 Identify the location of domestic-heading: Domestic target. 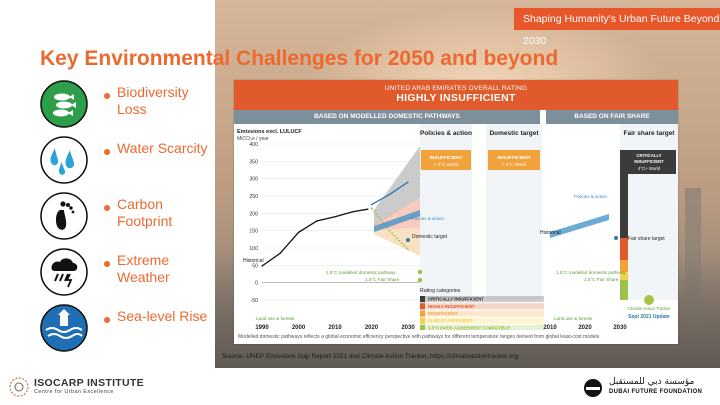
(514, 133).